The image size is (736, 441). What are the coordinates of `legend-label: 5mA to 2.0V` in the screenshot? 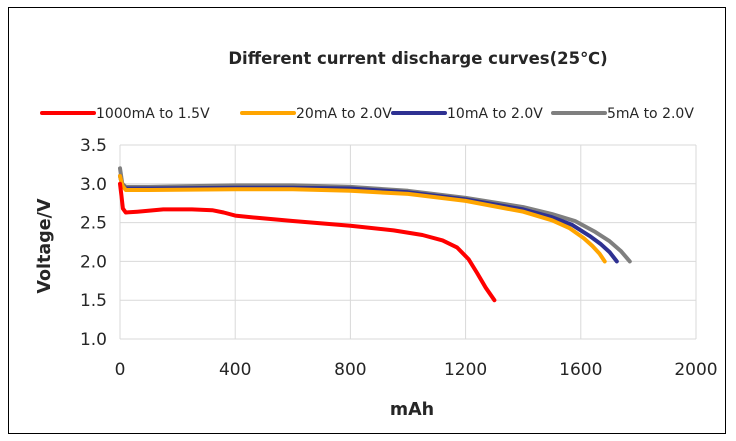 It's located at (650, 114).